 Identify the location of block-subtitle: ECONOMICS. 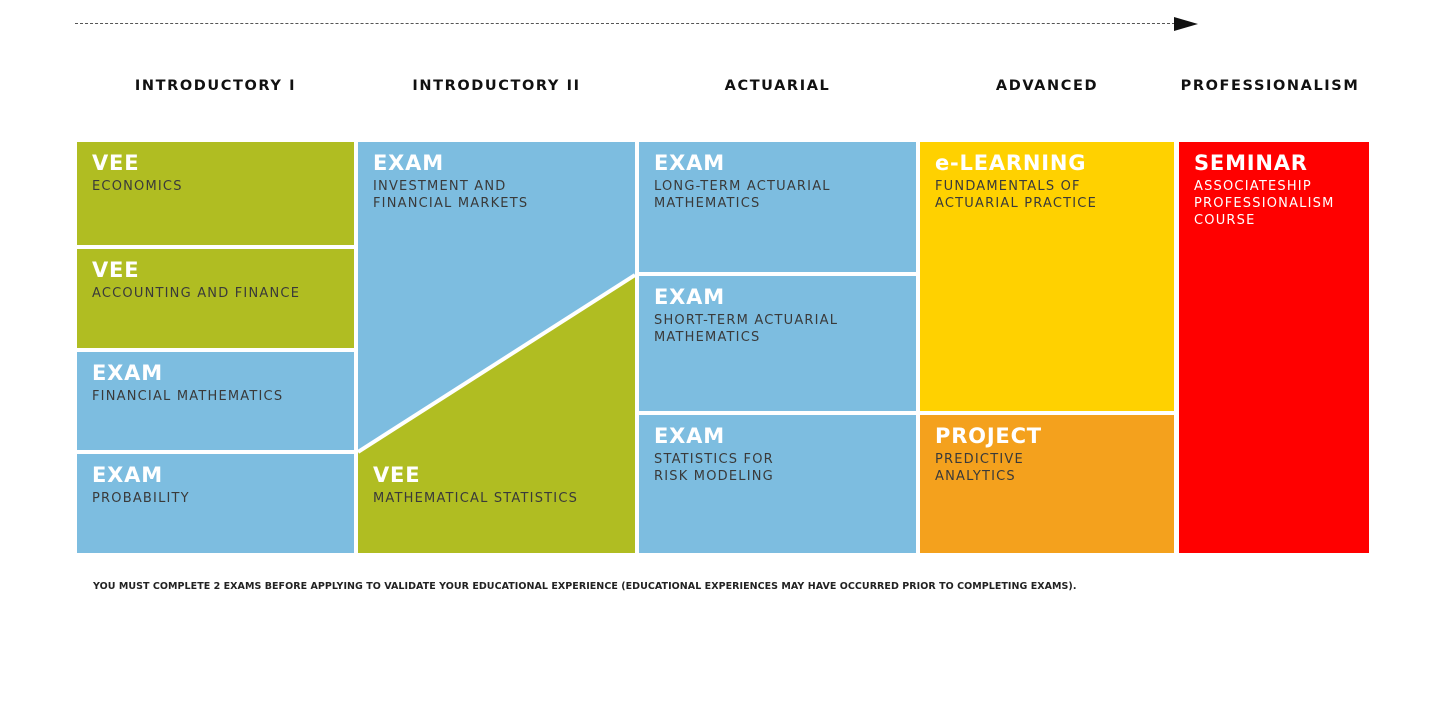
(137, 186).